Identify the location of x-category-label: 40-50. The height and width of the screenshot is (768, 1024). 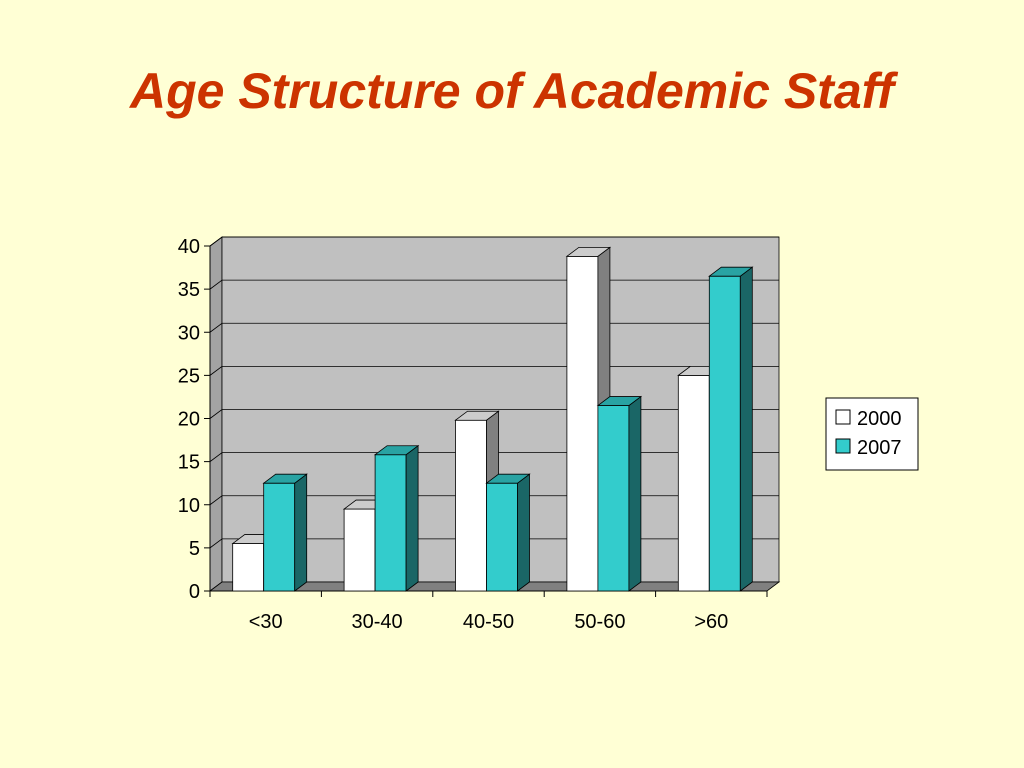
(488, 622).